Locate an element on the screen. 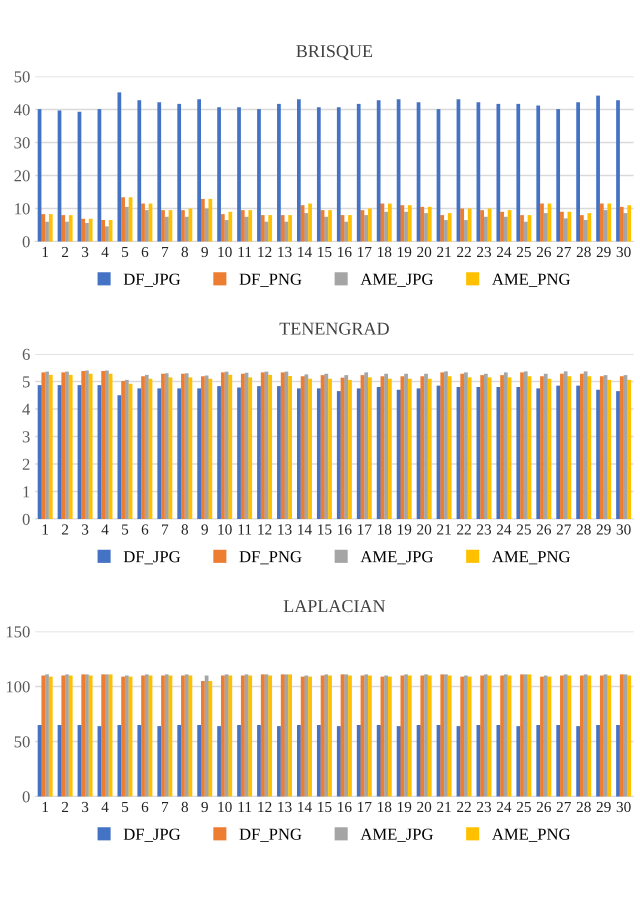 The image size is (640, 900). x-tick-label: 5 is located at coordinates (125, 529).